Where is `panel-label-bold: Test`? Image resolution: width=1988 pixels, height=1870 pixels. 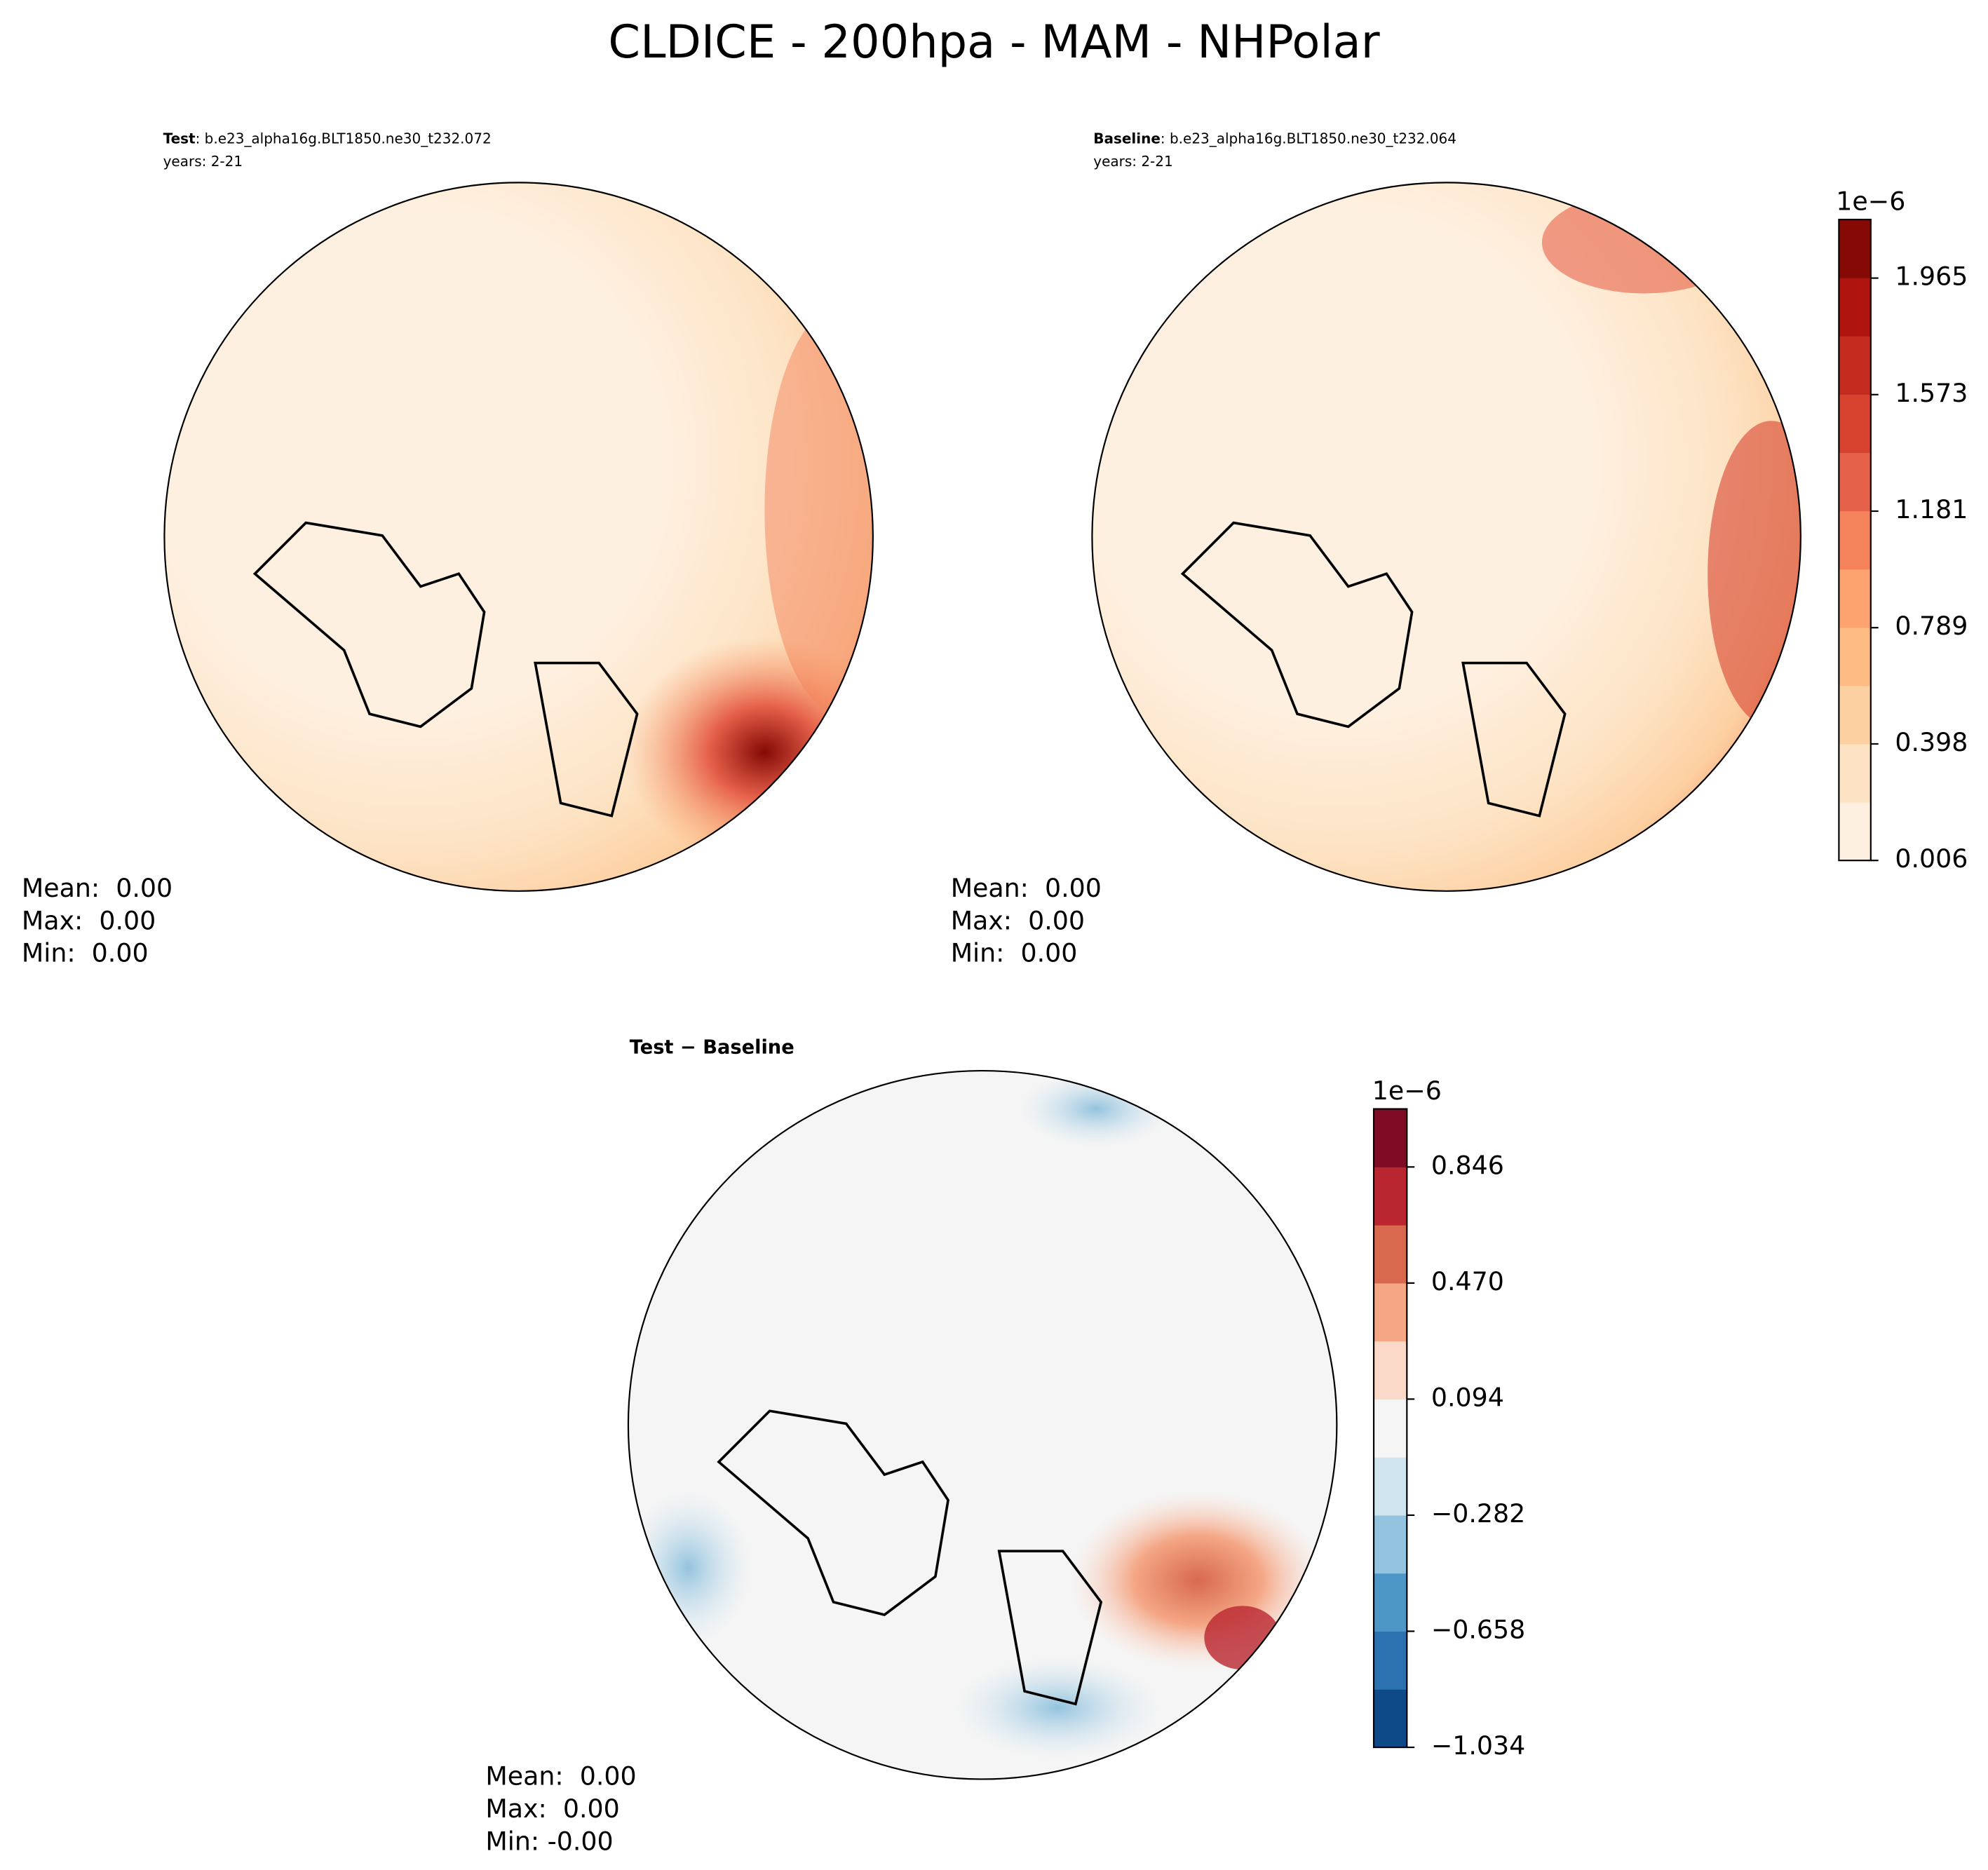 panel-label-bold: Test is located at coordinates (179, 138).